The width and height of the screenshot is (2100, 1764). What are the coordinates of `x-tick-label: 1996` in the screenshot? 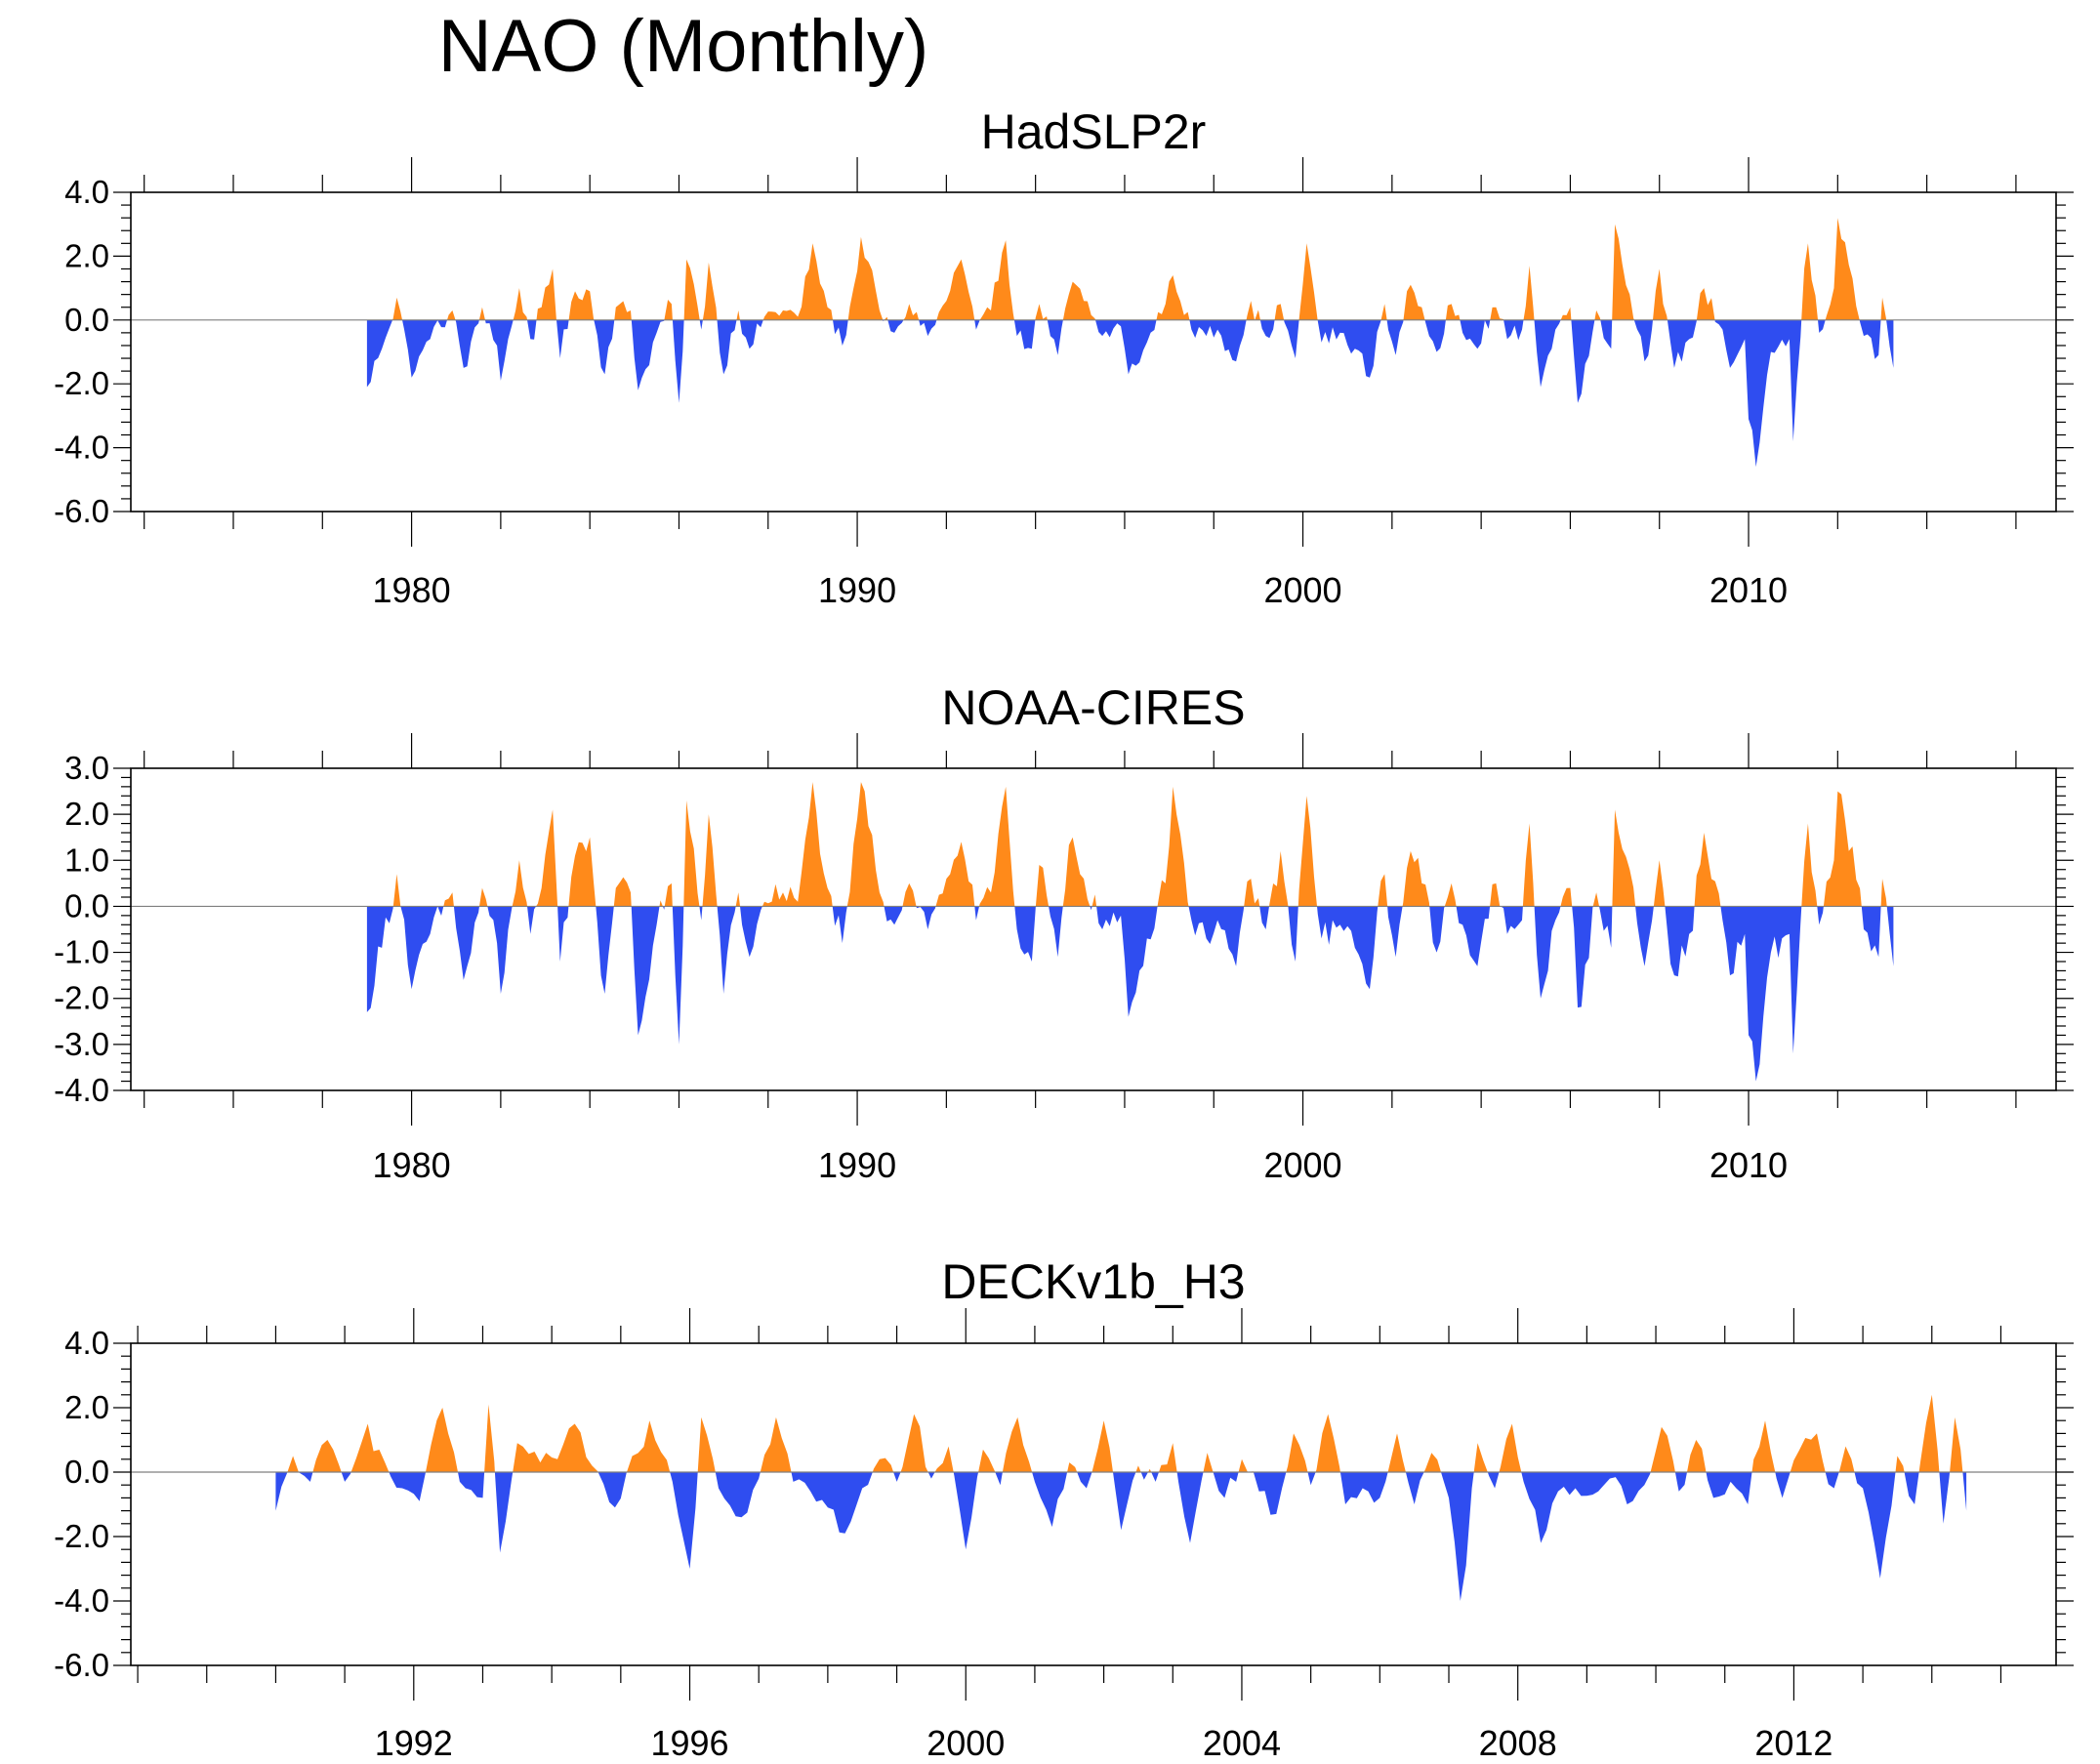 It's located at (689, 1743).